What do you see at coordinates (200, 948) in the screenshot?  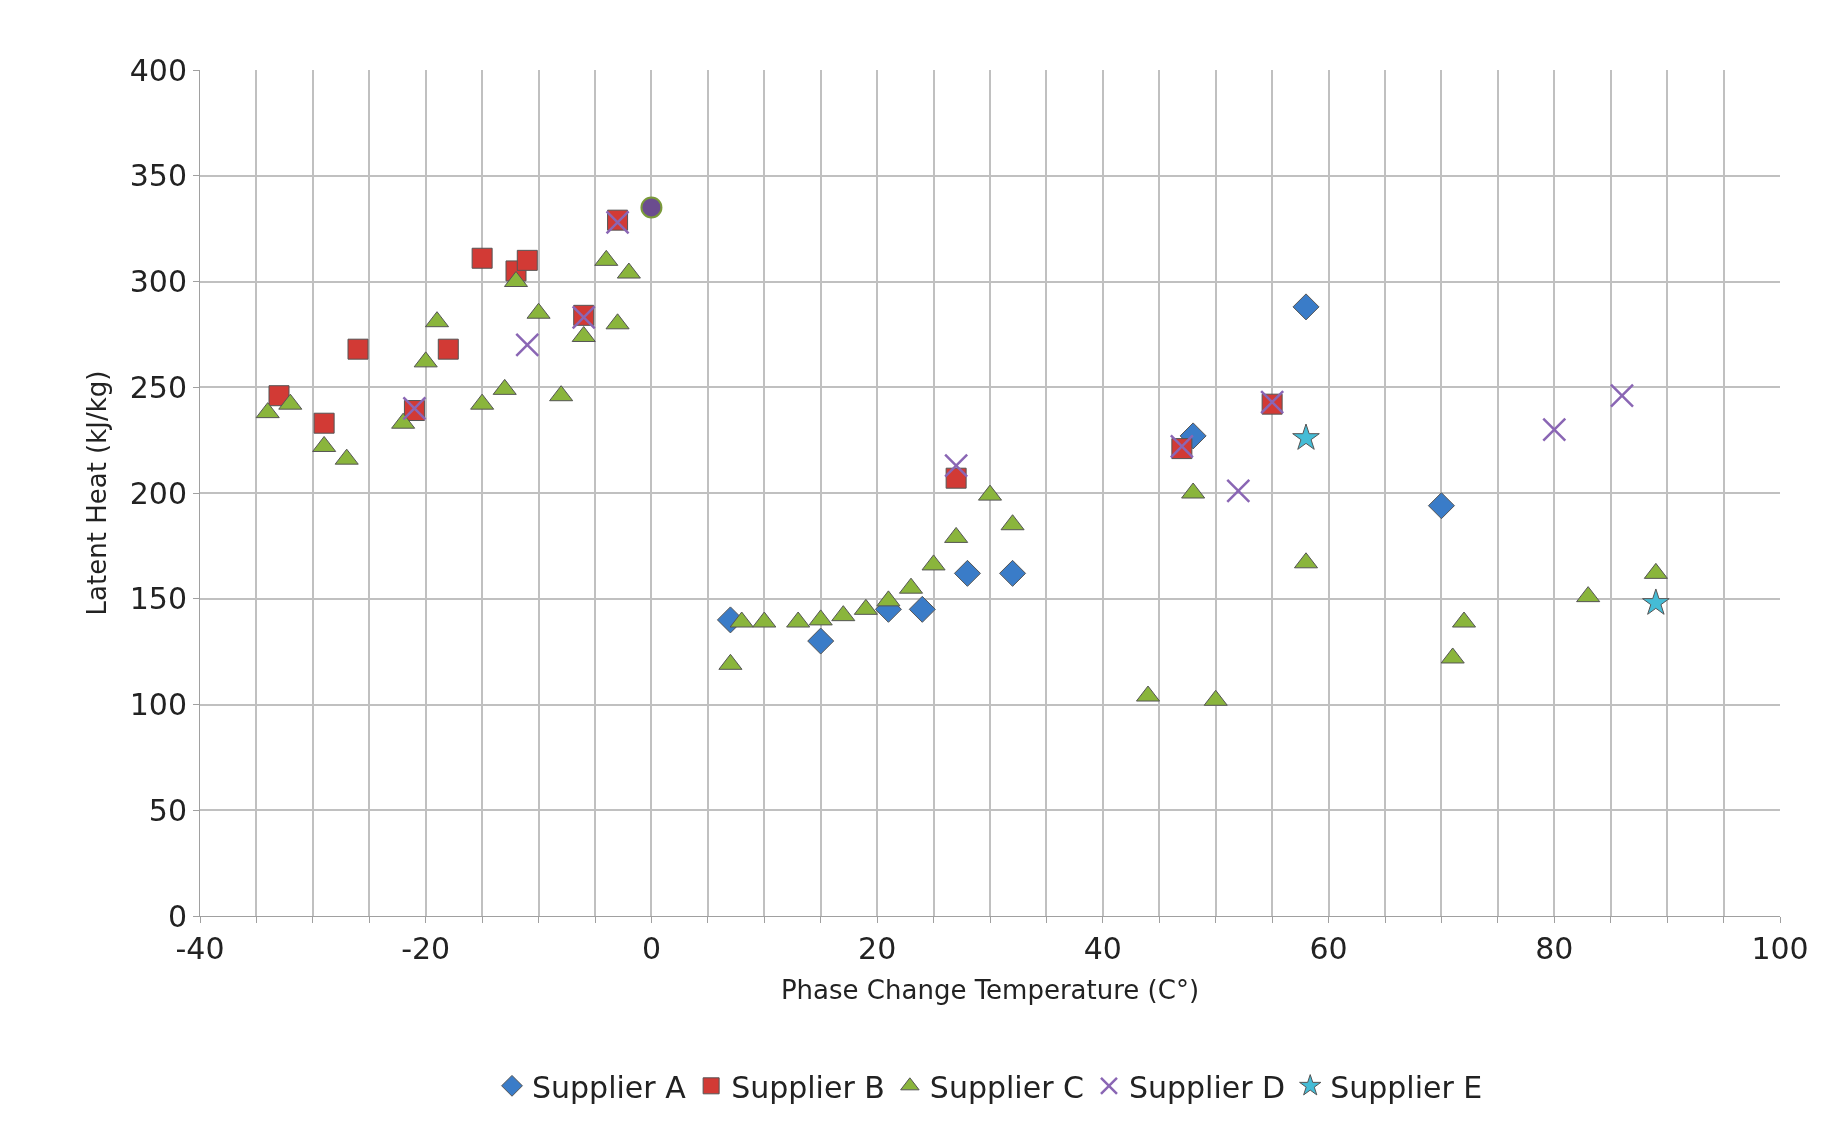 I see `x-tick-label: -40` at bounding box center [200, 948].